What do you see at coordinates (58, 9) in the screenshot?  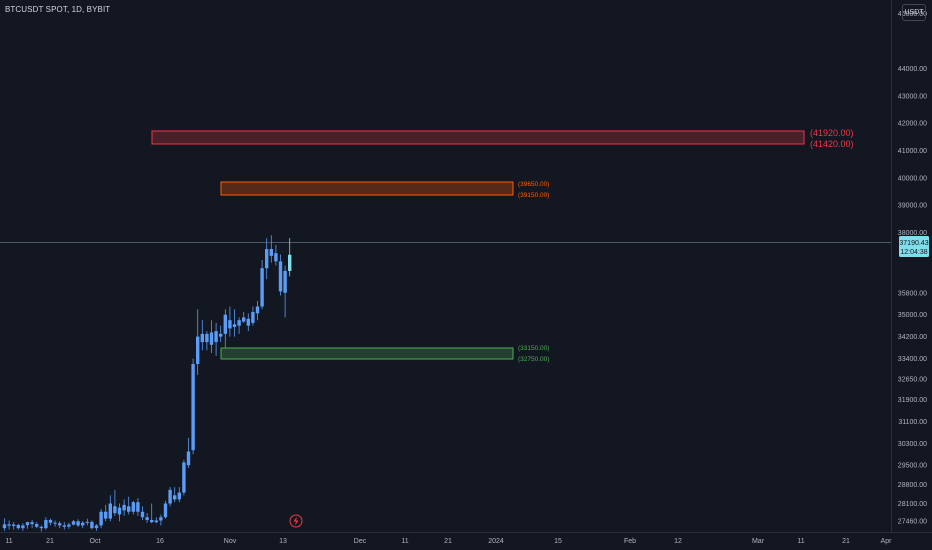 I see `symbol-title: BTCUSDT SPOT, 1D, BYBIT` at bounding box center [58, 9].